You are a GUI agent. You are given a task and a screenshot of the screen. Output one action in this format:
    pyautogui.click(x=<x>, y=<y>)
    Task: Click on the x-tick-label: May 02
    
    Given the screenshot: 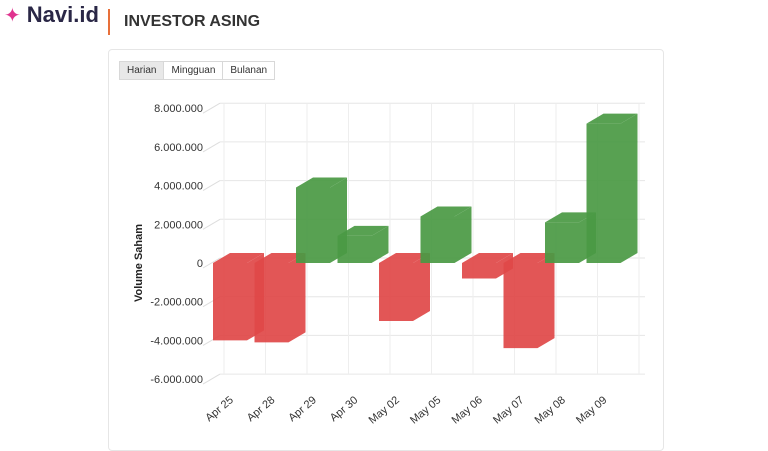 What is the action you would take?
    pyautogui.click(x=384, y=410)
    